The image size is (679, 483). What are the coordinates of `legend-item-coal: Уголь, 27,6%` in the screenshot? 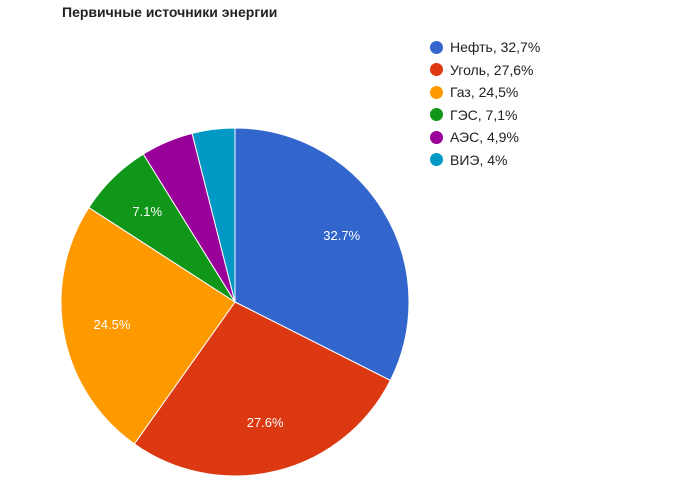 It's located at (485, 70).